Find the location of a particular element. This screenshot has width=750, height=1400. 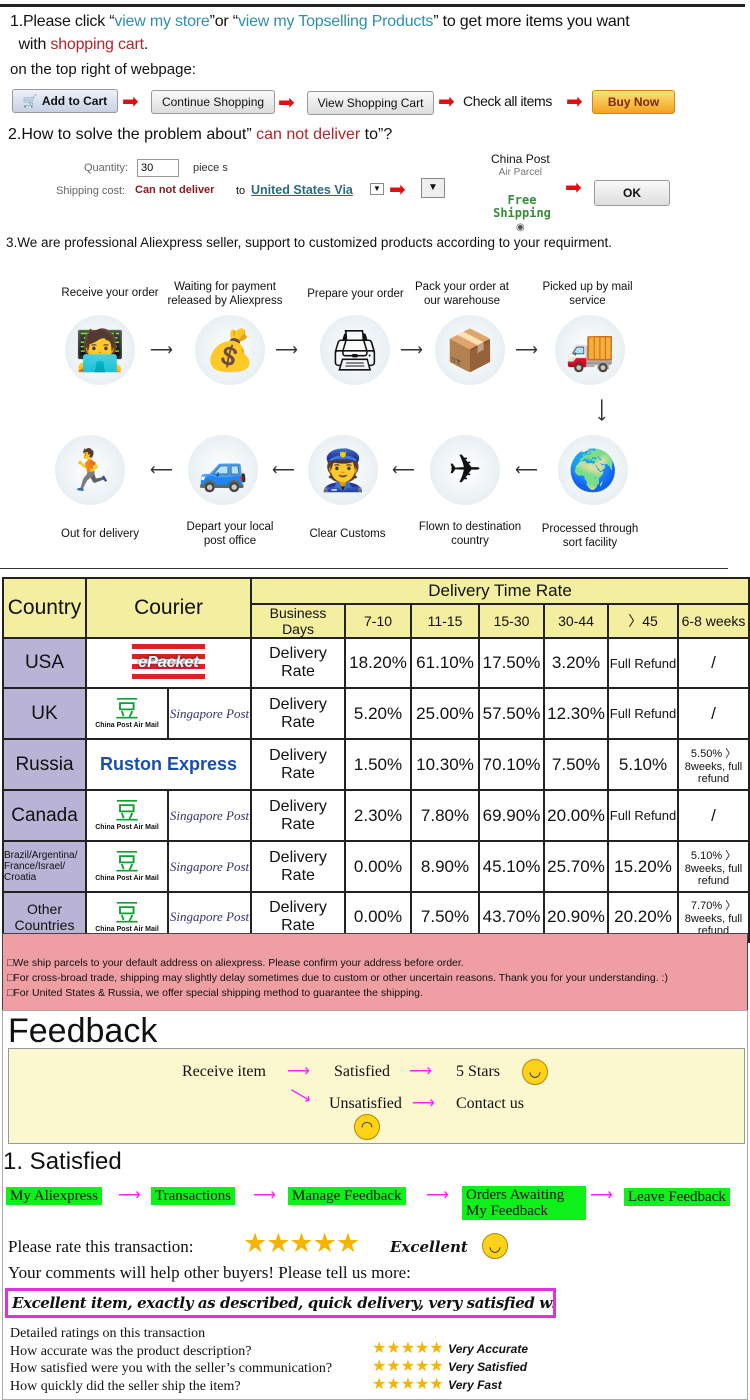

section-satisfied: 1. Satisfied is located at coordinates (62, 1161).